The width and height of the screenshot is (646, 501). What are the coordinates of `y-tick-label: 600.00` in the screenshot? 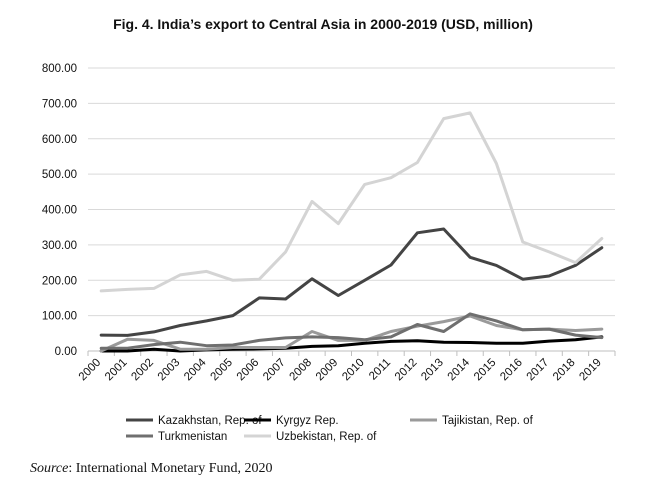 It's located at (59, 140).